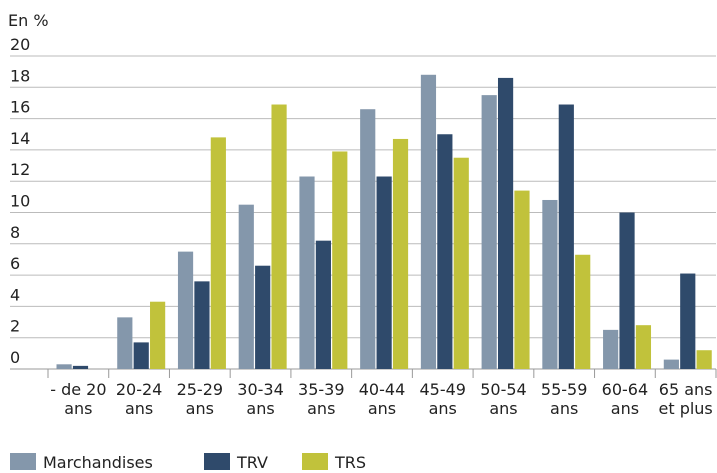 The image size is (717, 473). I want to click on y-tick-label: 18, so click(20, 75).